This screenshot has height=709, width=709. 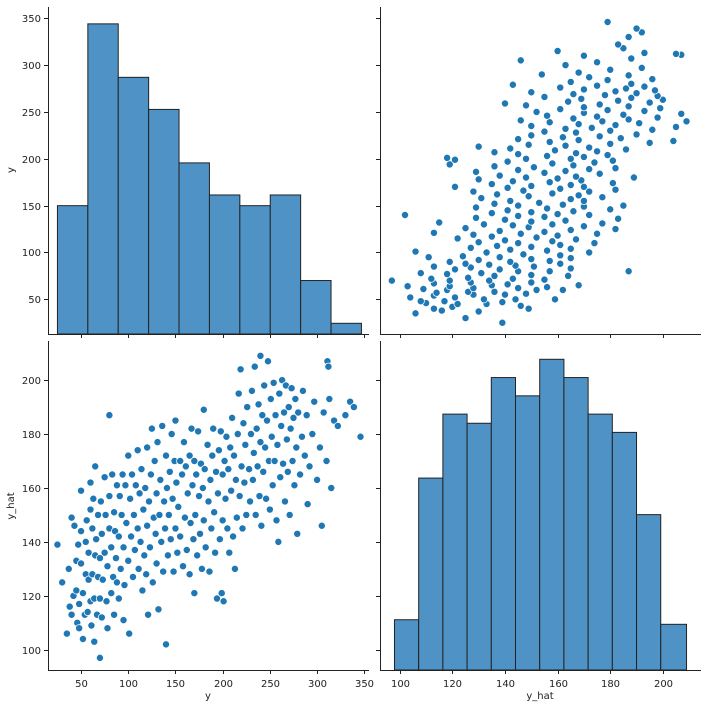 What do you see at coordinates (532, 680) in the screenshot?
I see `x-ticks: 100 120 140 160 180 200` at bounding box center [532, 680].